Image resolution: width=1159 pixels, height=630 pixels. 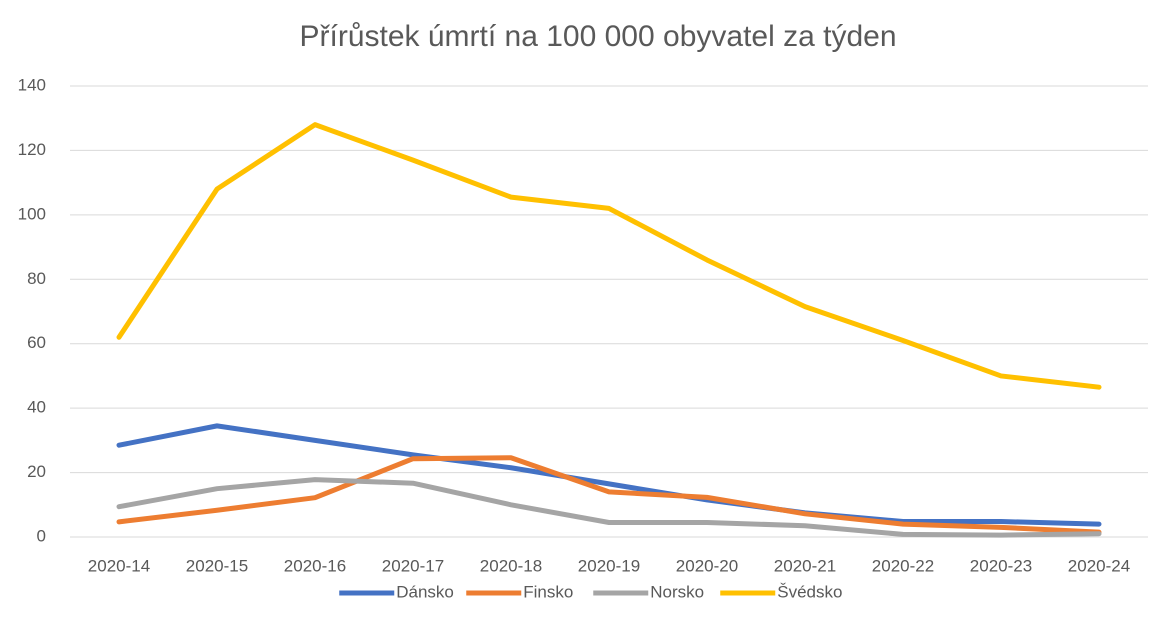 What do you see at coordinates (805, 565) in the screenshot?
I see `x-tick-label: 2020-21` at bounding box center [805, 565].